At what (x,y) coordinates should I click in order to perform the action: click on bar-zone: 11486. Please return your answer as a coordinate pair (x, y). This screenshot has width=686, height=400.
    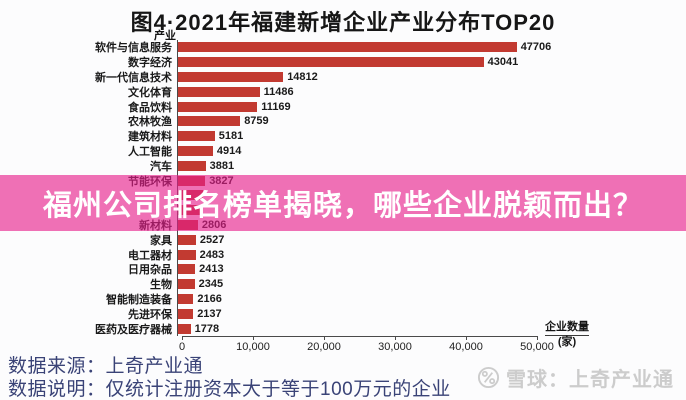
    Looking at the image, I should click on (431, 92).